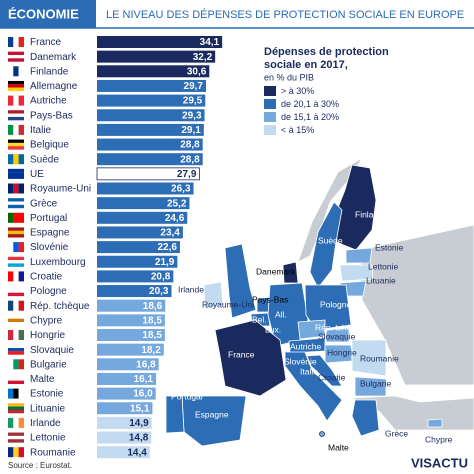  Describe the element at coordinates (47, 408) in the screenshot. I see `category-label: Lituanie` at that location.